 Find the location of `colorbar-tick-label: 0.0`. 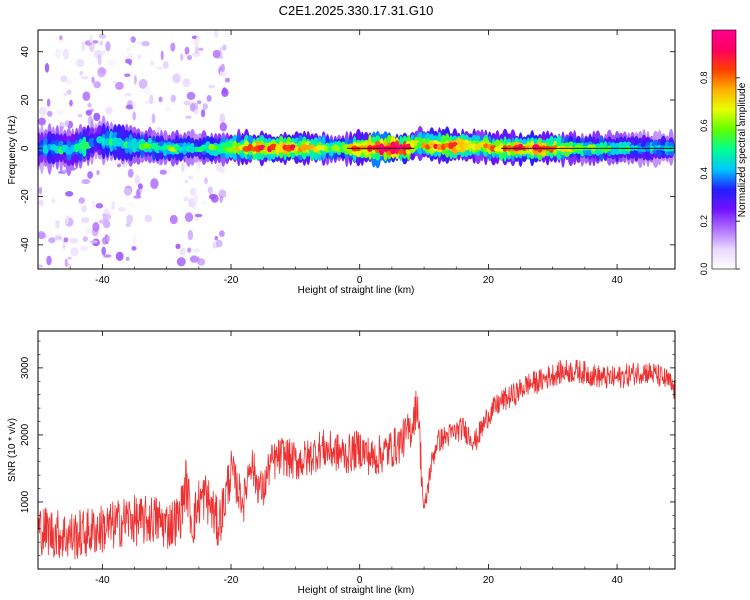

colorbar-tick-label: 0.0 is located at coordinates (704, 269).